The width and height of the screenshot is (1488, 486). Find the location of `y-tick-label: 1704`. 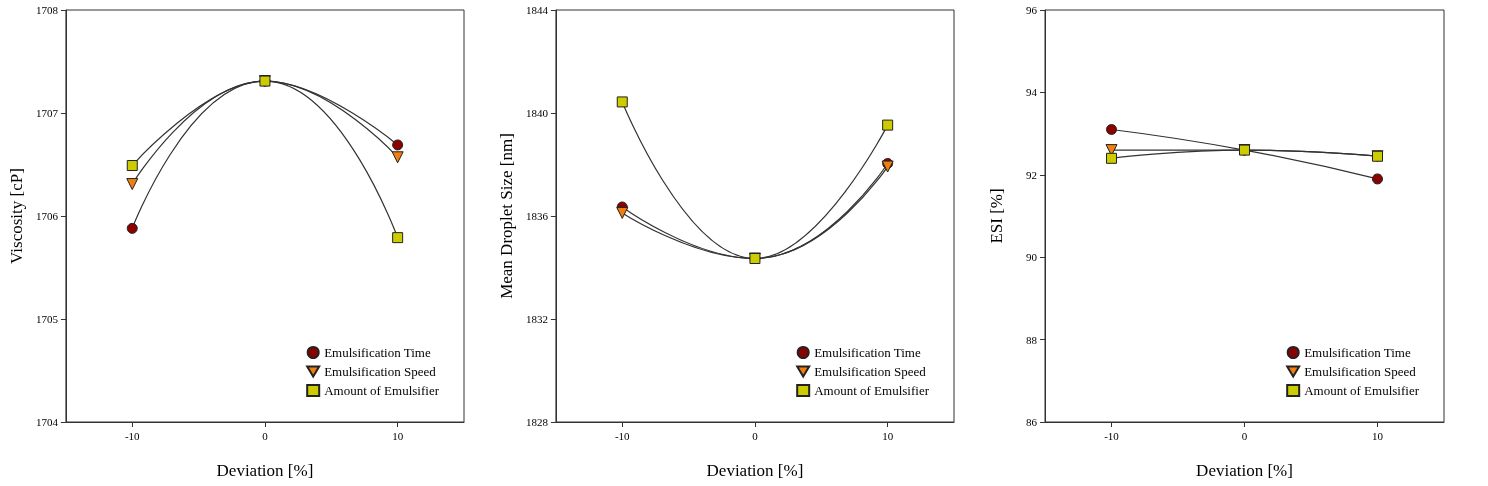

y-tick-label: 1704 is located at coordinates (47, 422).